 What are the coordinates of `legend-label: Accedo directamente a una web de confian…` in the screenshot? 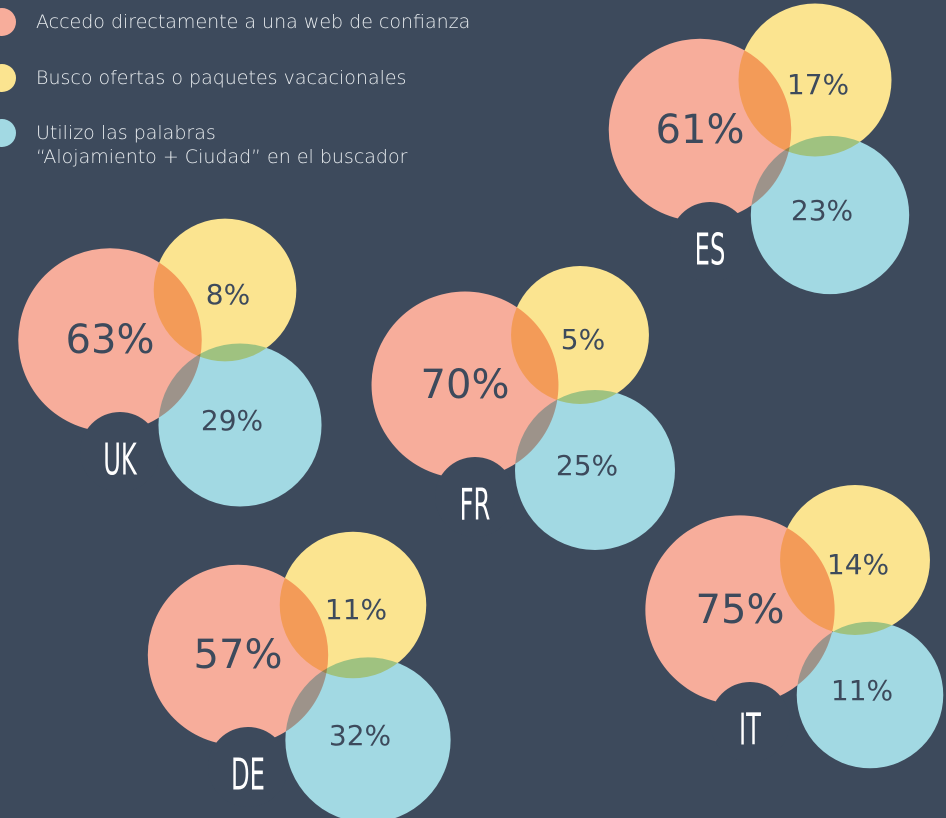 It's located at (253, 22).